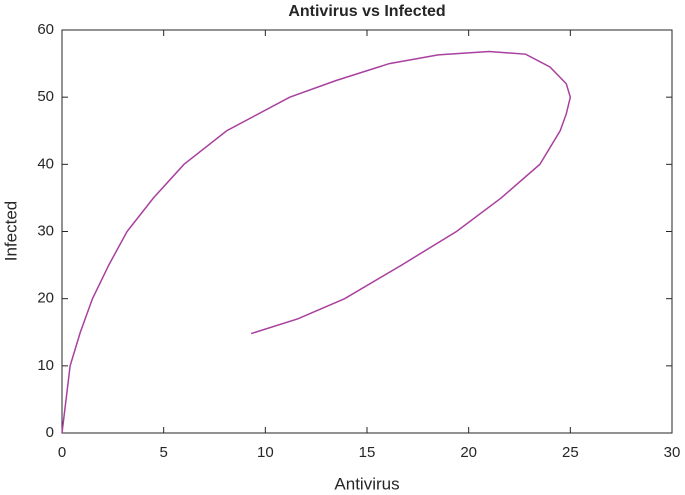 This screenshot has height=495, width=685. Describe the element at coordinates (468, 452) in the screenshot. I see `x-tick-label: 20` at that location.